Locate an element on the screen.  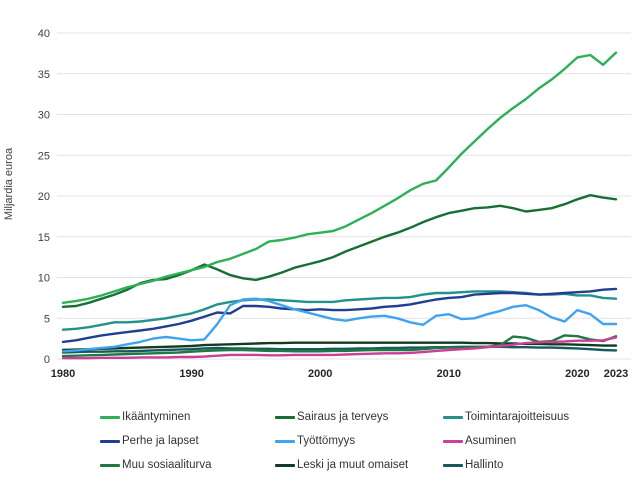
series-line-työttömyys is located at coordinates (339, 325).